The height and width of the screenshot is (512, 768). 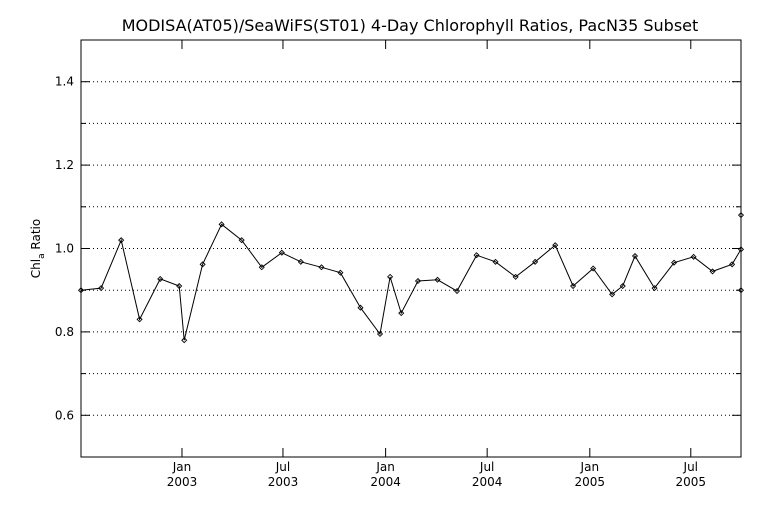 What do you see at coordinates (64, 415) in the screenshot?
I see `y-tick-label: 0.6` at bounding box center [64, 415].